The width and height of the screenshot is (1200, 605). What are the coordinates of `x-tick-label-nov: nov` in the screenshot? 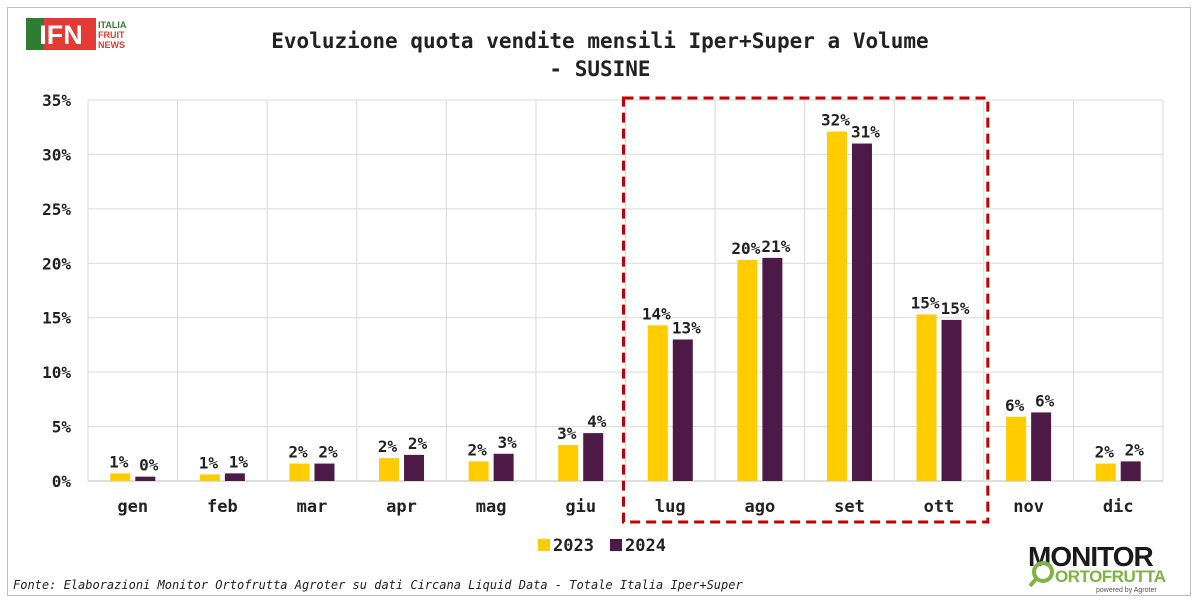 It's located at (1028, 507).